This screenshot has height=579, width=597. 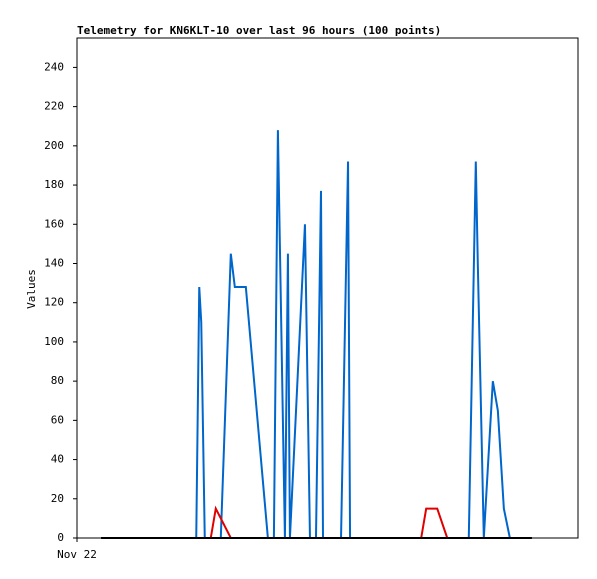 I want to click on y-tick-label: 220, so click(x=54, y=106).